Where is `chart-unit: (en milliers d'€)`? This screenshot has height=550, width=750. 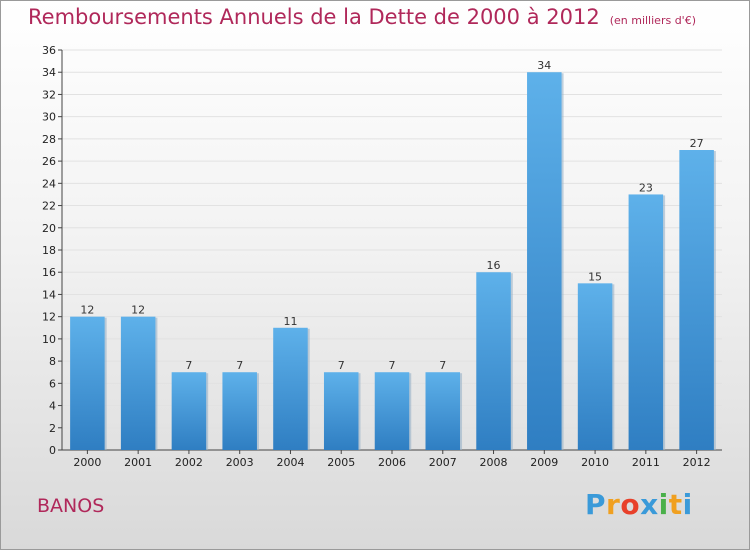 chart-unit: (en milliers d'€) is located at coordinates (652, 20).